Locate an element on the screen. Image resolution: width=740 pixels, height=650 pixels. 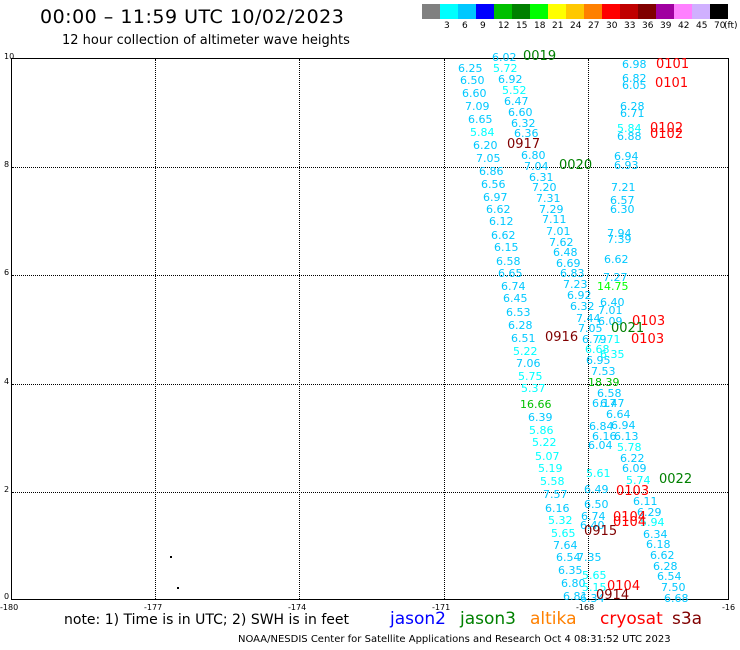
wave-height-label: 6.30 is located at coordinates (622, 209).